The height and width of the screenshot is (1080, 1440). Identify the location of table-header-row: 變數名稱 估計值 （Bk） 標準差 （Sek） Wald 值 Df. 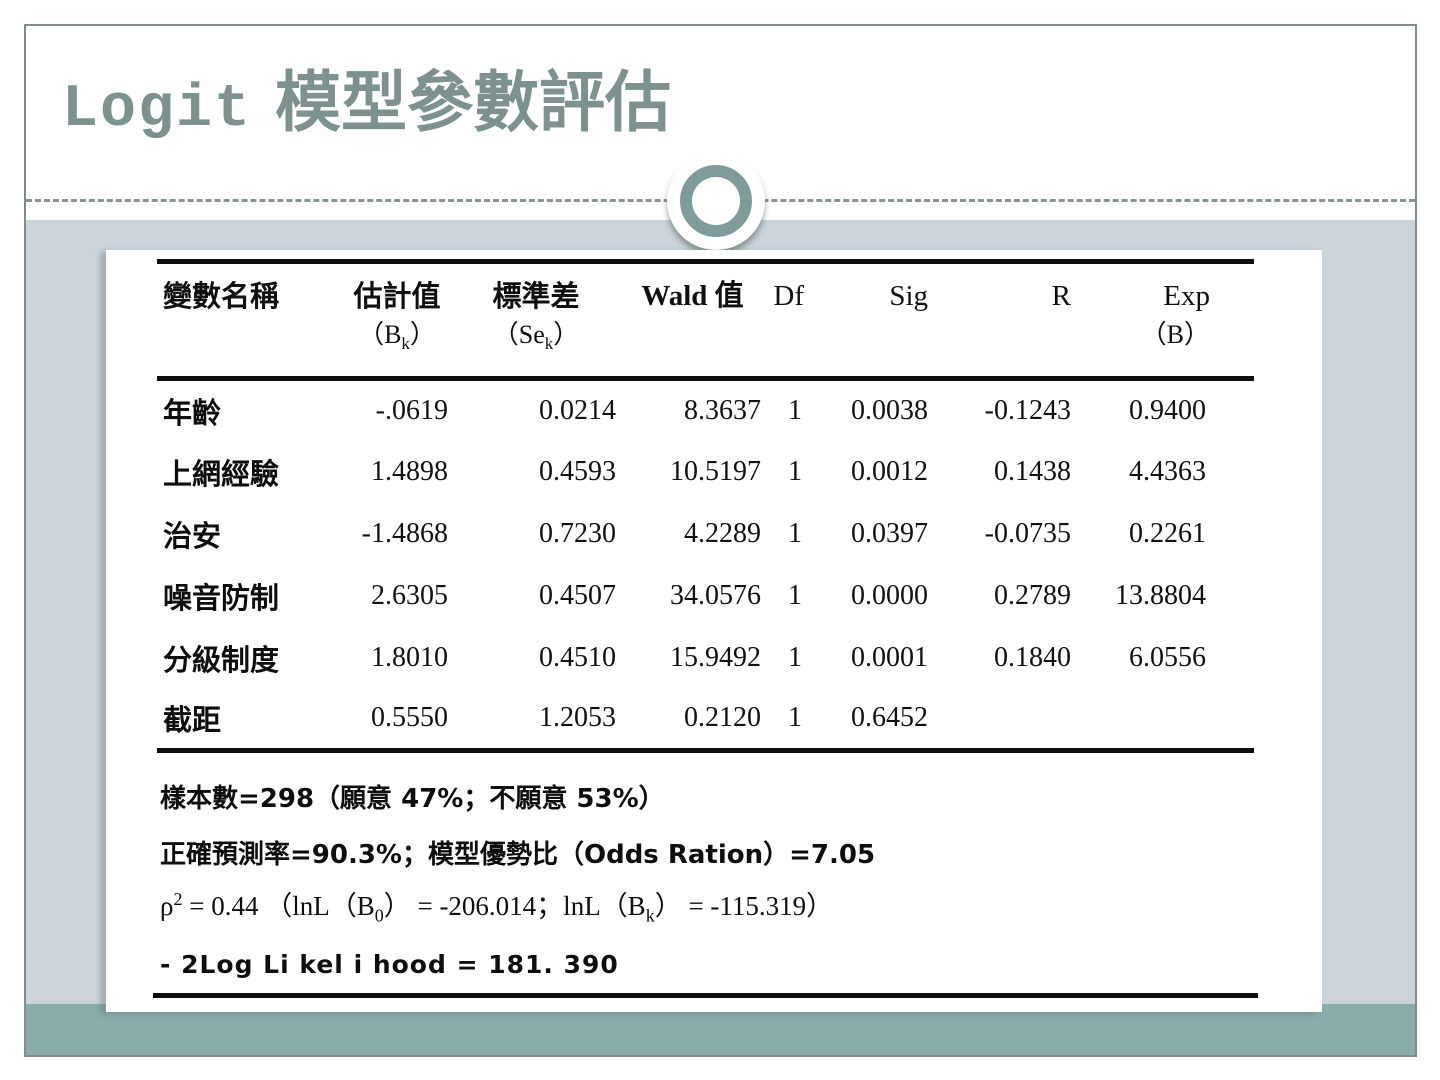
(705, 321).